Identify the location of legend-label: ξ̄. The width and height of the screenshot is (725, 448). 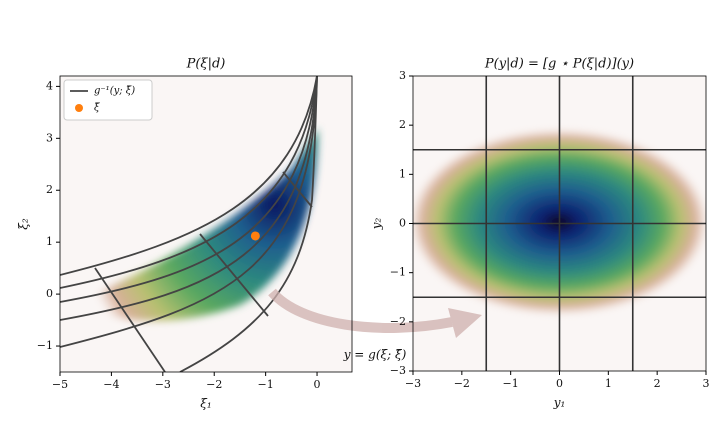
(97, 108).